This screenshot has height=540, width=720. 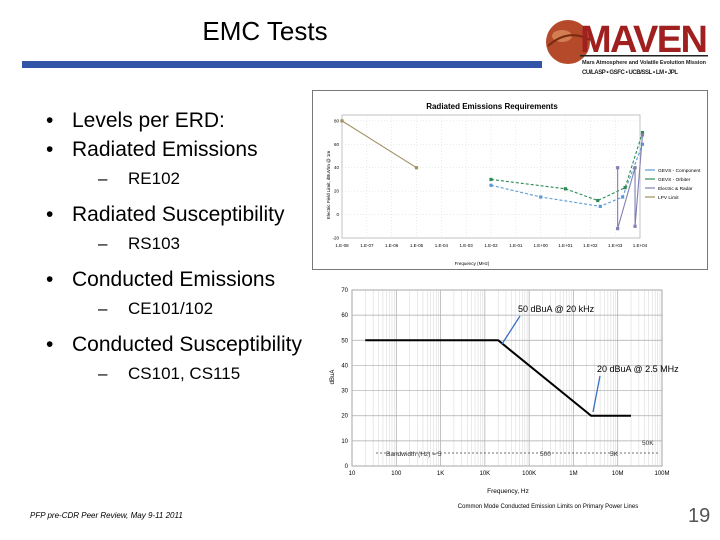 What do you see at coordinates (516, 245) in the screenshot?
I see `chart1-x-tick: 1.E-01` at bounding box center [516, 245].